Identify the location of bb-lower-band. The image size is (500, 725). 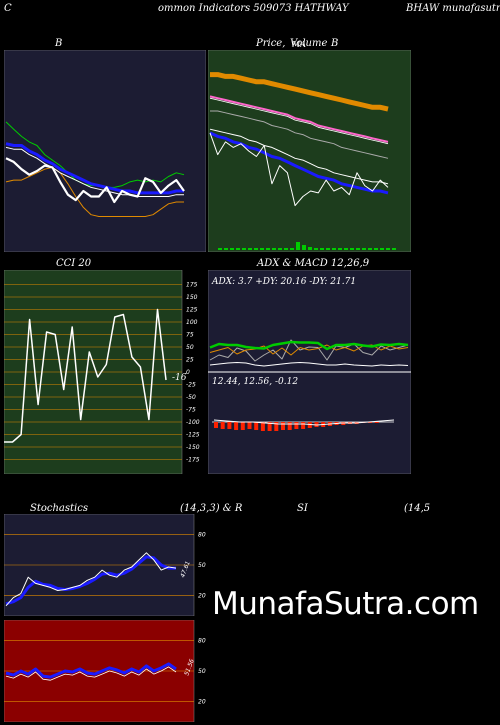
(94, 191).